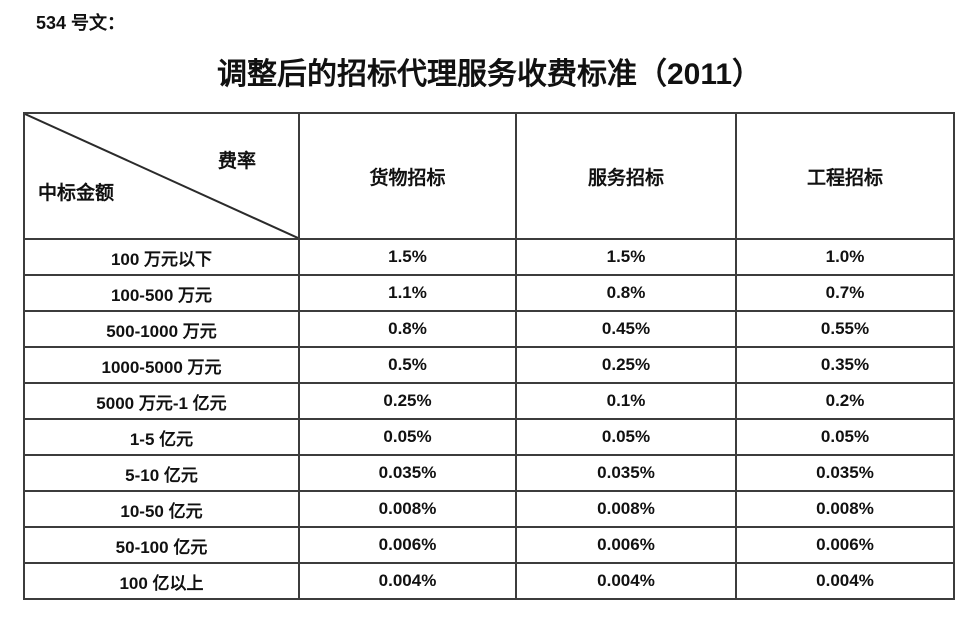 This screenshot has height=629, width=979. Describe the element at coordinates (489, 74) in the screenshot. I see `page-title: 调整后的招标代理服务收费标准（2011）` at that location.